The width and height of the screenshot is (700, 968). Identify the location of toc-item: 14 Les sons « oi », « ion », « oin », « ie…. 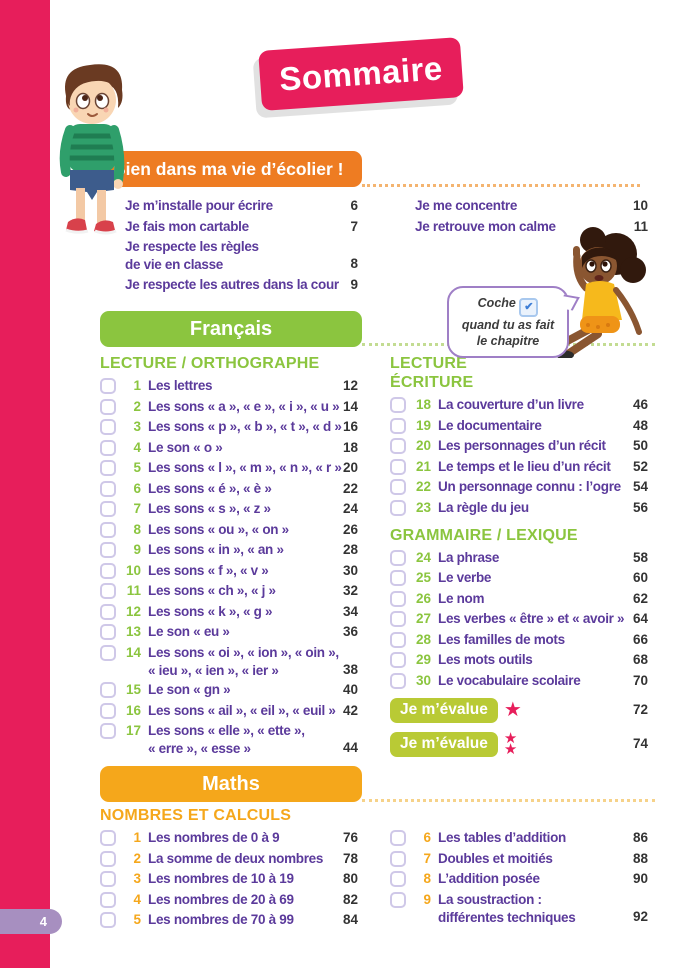
(229, 661).